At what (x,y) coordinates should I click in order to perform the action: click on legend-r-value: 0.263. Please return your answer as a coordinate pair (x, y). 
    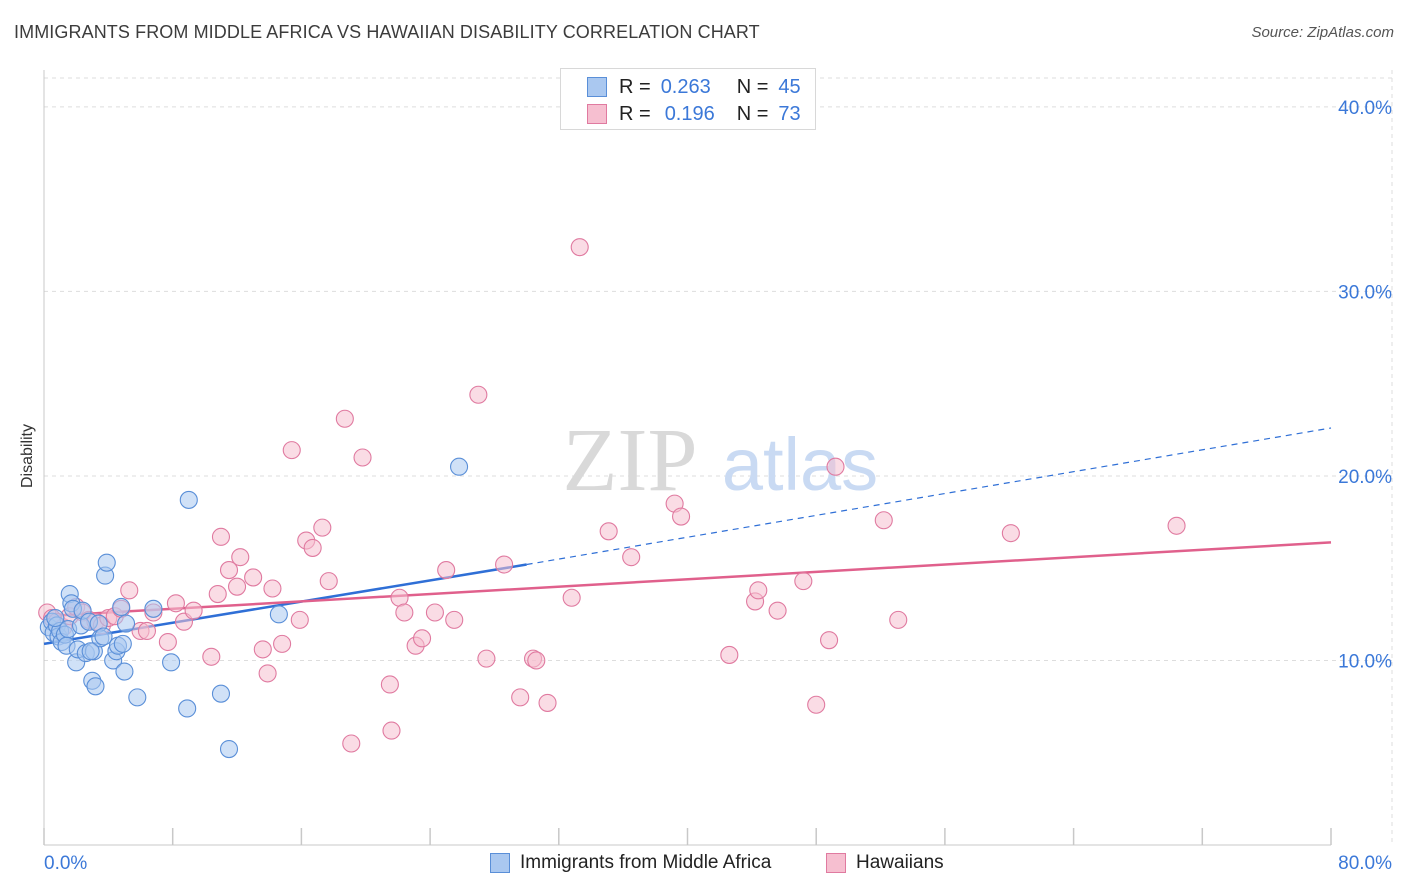
    Looking at the image, I should click on (685, 86).